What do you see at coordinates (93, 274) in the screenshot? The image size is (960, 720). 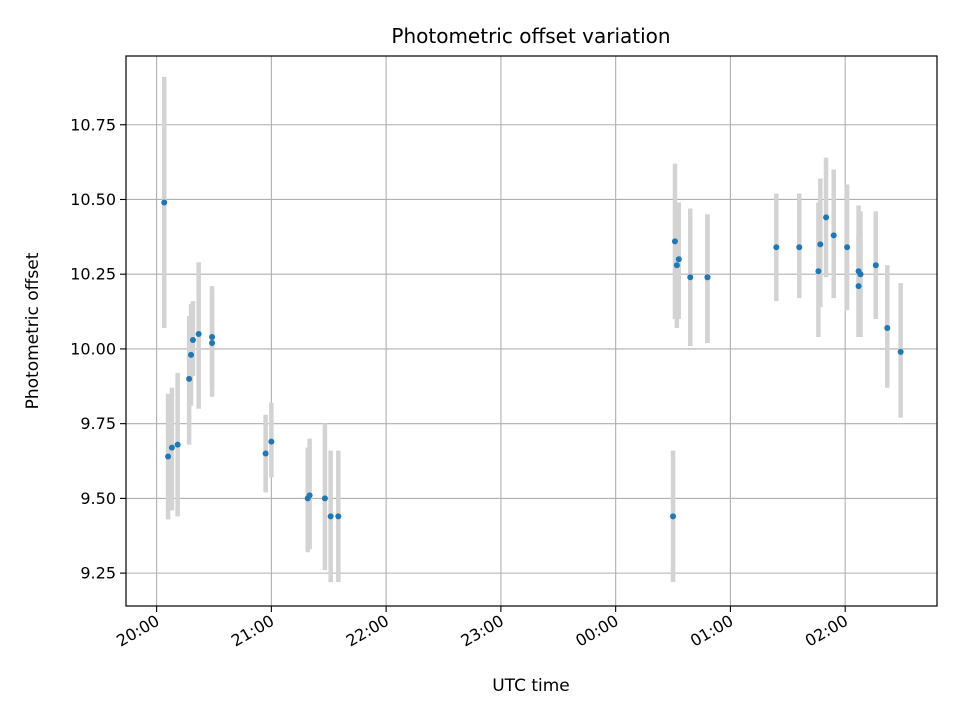 I see `y-tick-label: 10.25` at bounding box center [93, 274].